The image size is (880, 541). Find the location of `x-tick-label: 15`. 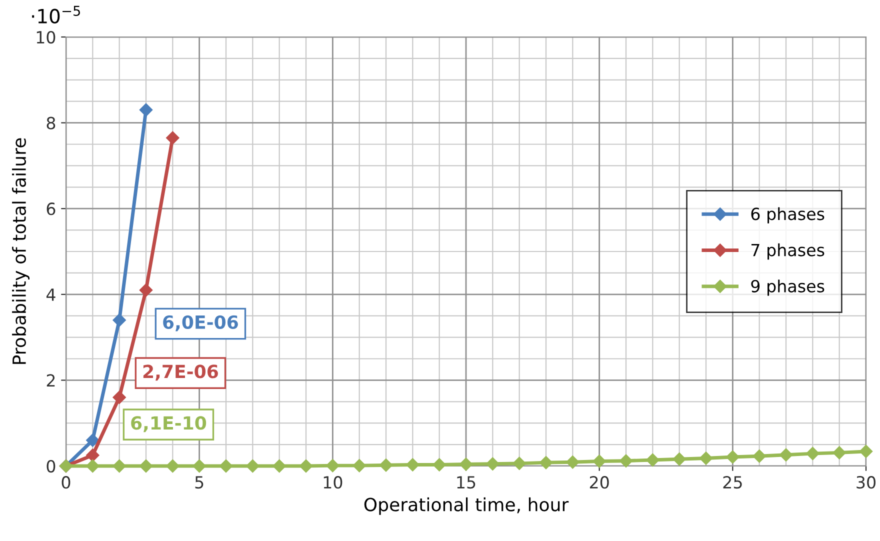

x-tick-label: 15 is located at coordinates (466, 482).